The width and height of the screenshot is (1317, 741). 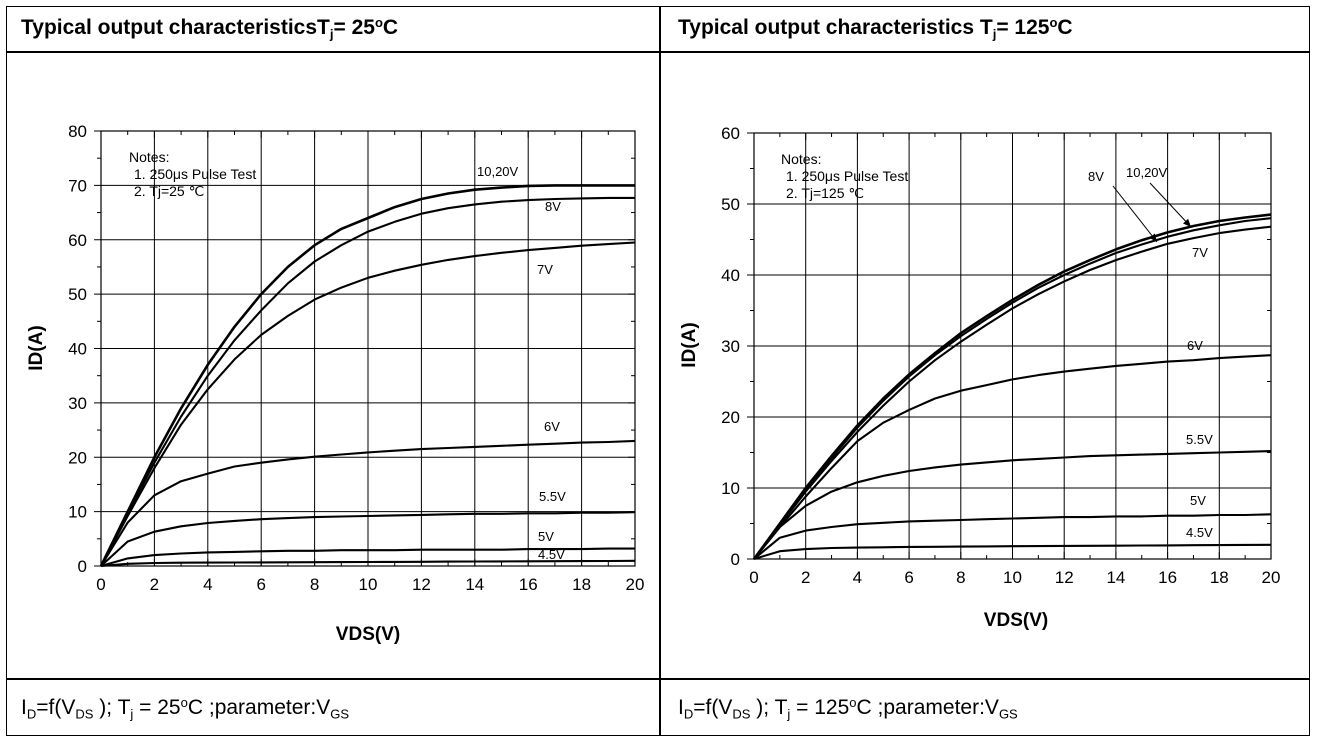 What do you see at coordinates (875, 28) in the screenshot?
I see `header-right: Typical output characteristics Tj= 125oC` at bounding box center [875, 28].